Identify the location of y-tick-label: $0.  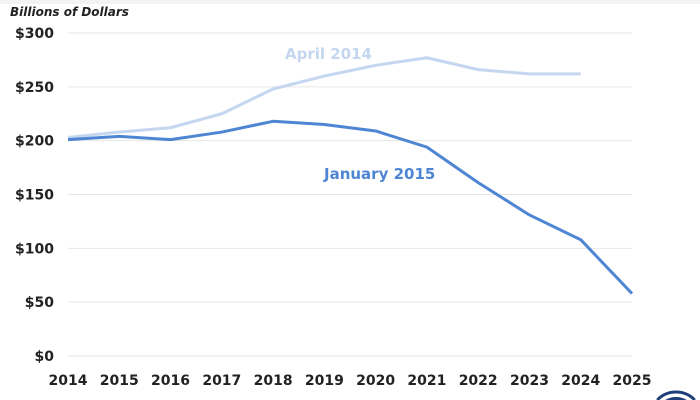
(45, 357).